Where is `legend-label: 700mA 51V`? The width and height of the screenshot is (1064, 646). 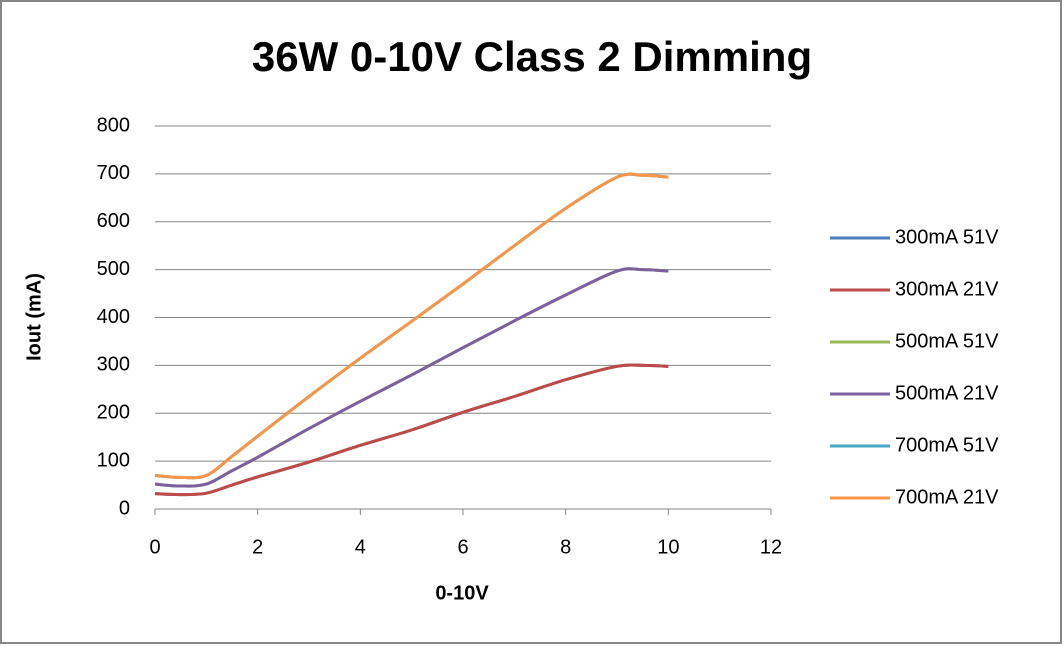
legend-label: 700mA 51V is located at coordinates (947, 445).